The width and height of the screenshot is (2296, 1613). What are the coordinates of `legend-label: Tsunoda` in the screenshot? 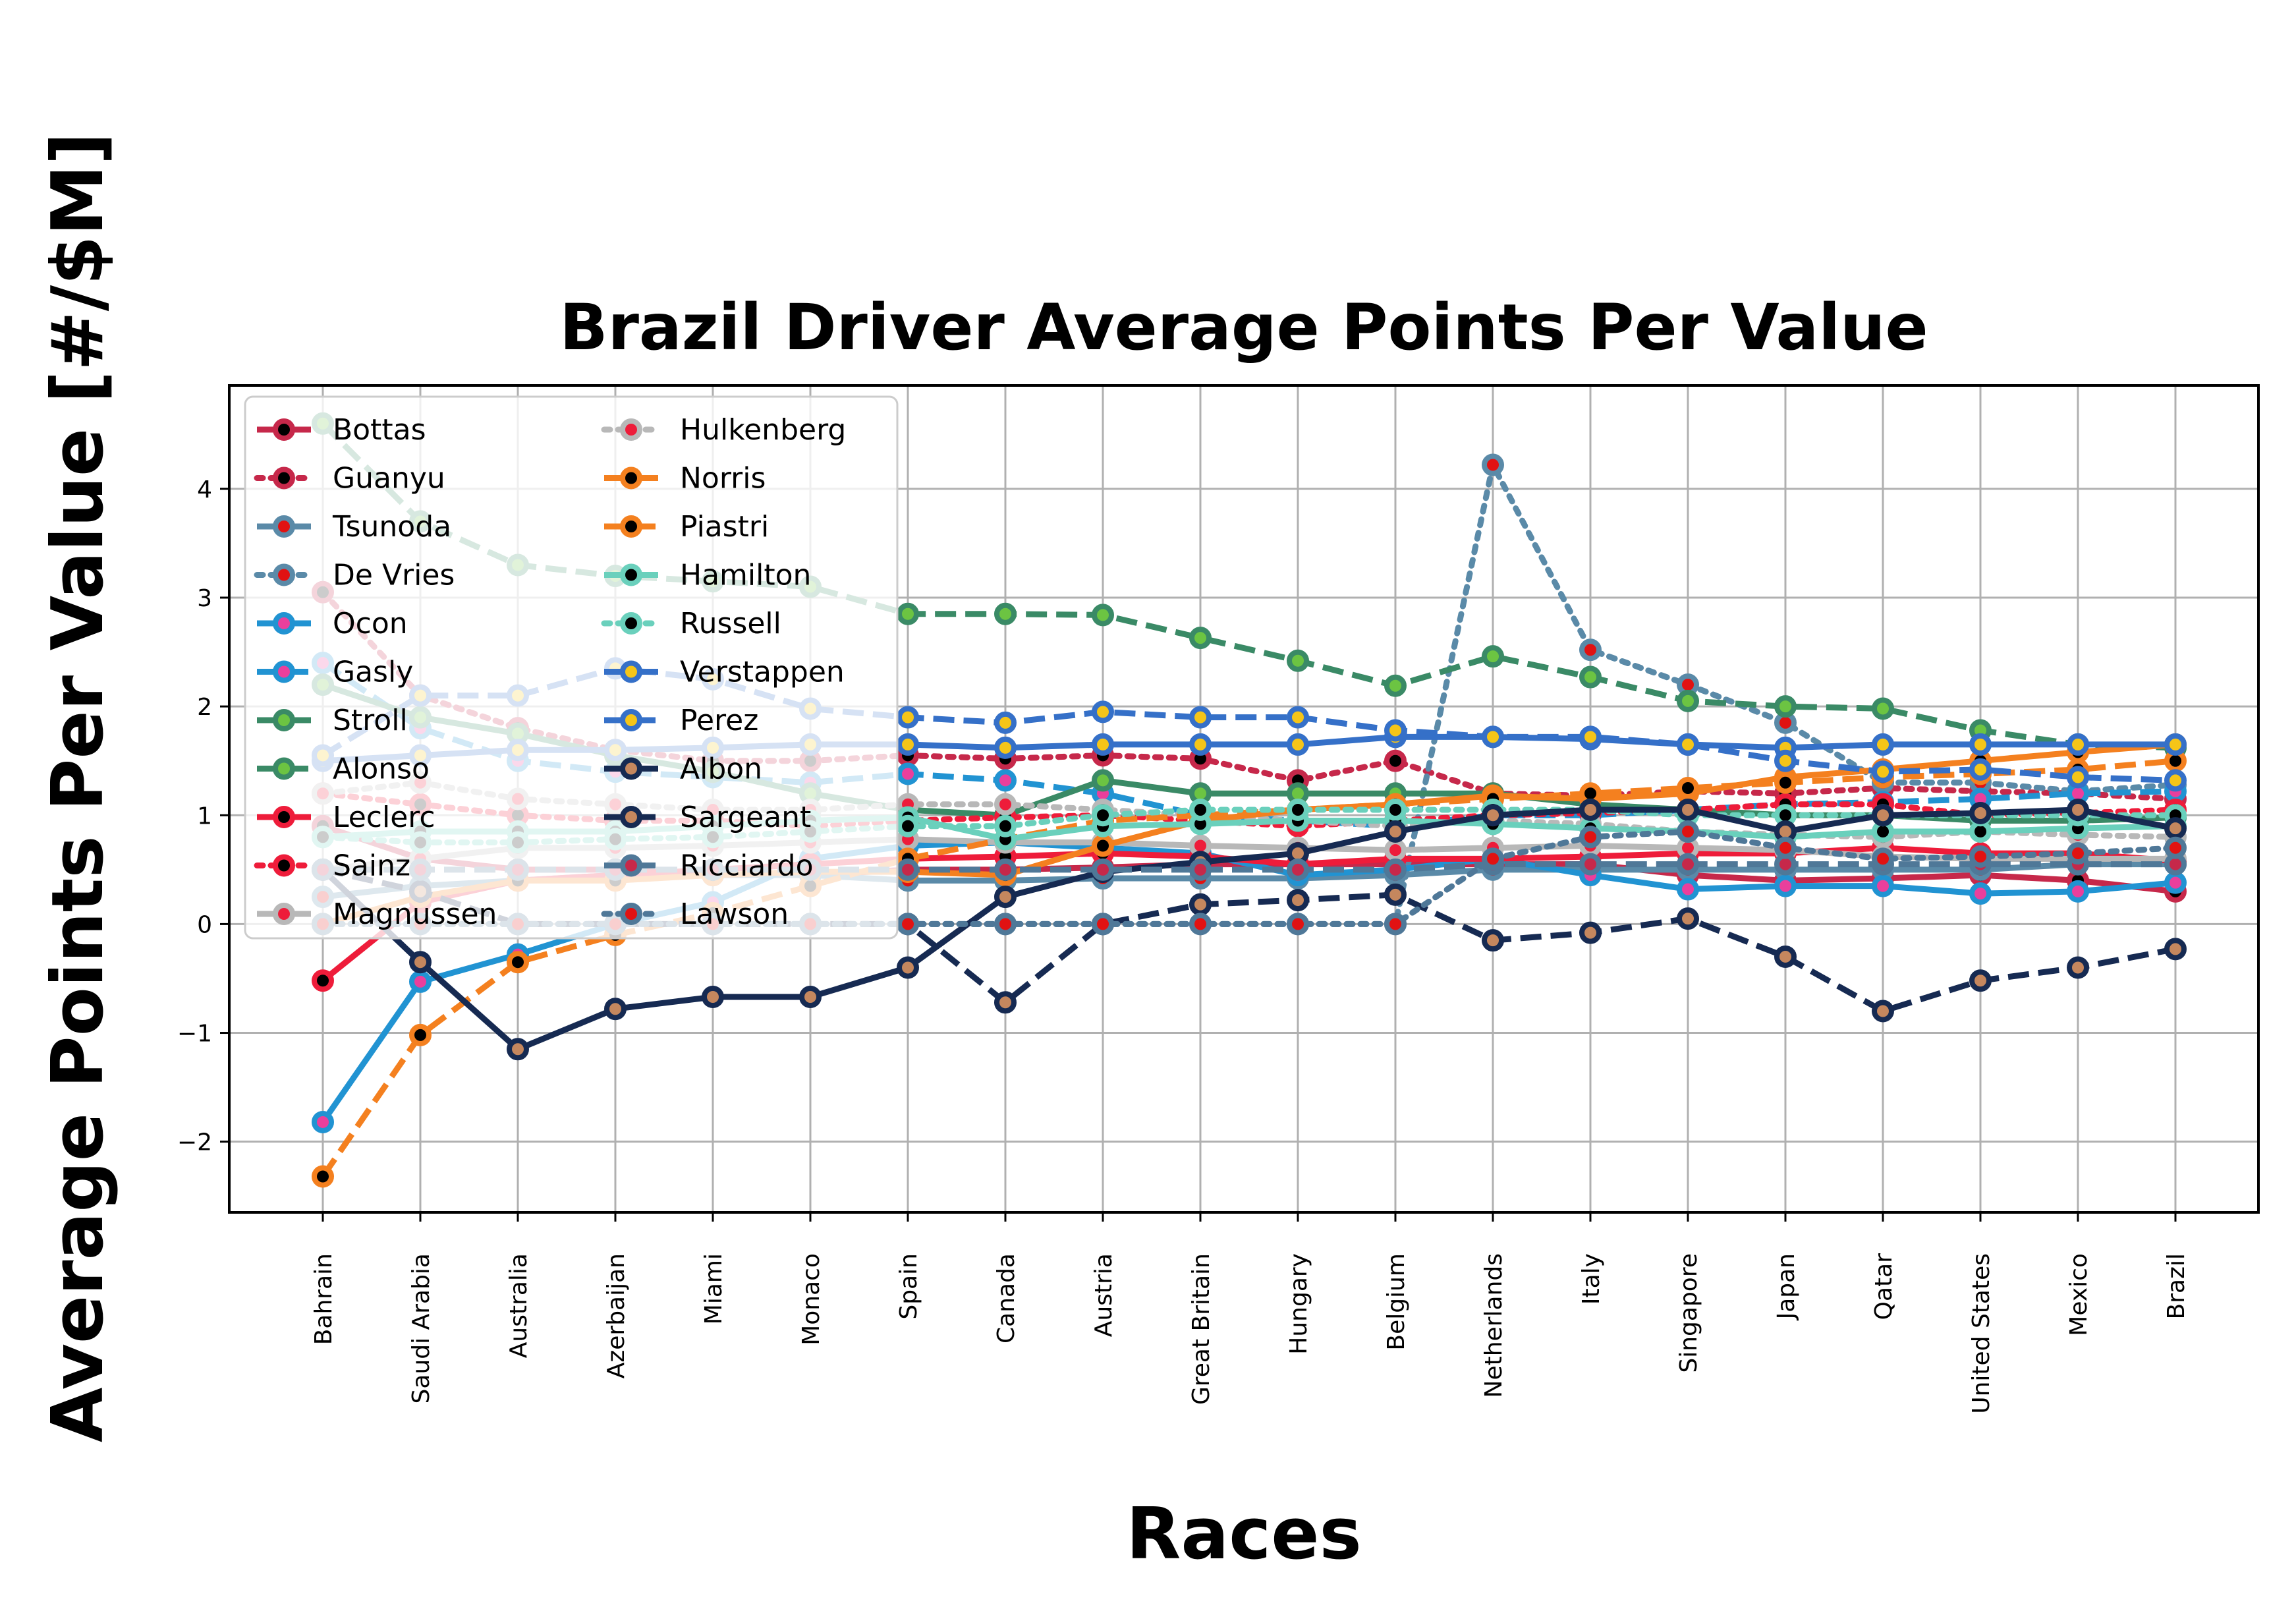 It's located at (391, 527).